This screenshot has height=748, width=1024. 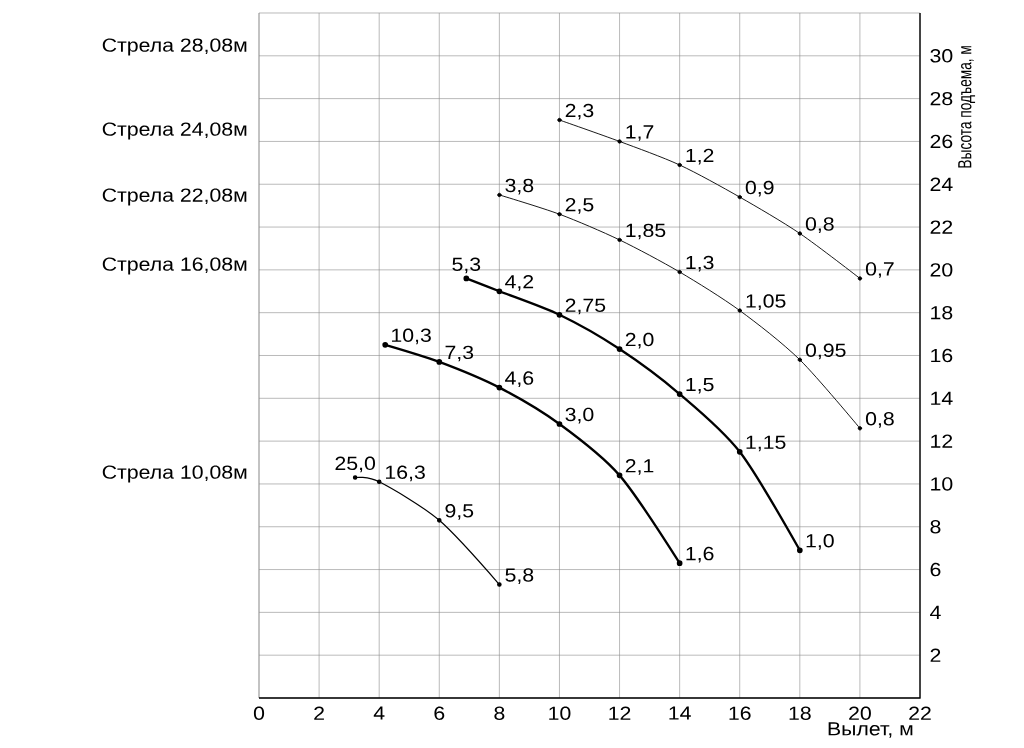 I want to click on x-tick-label: 22, so click(x=920, y=713).